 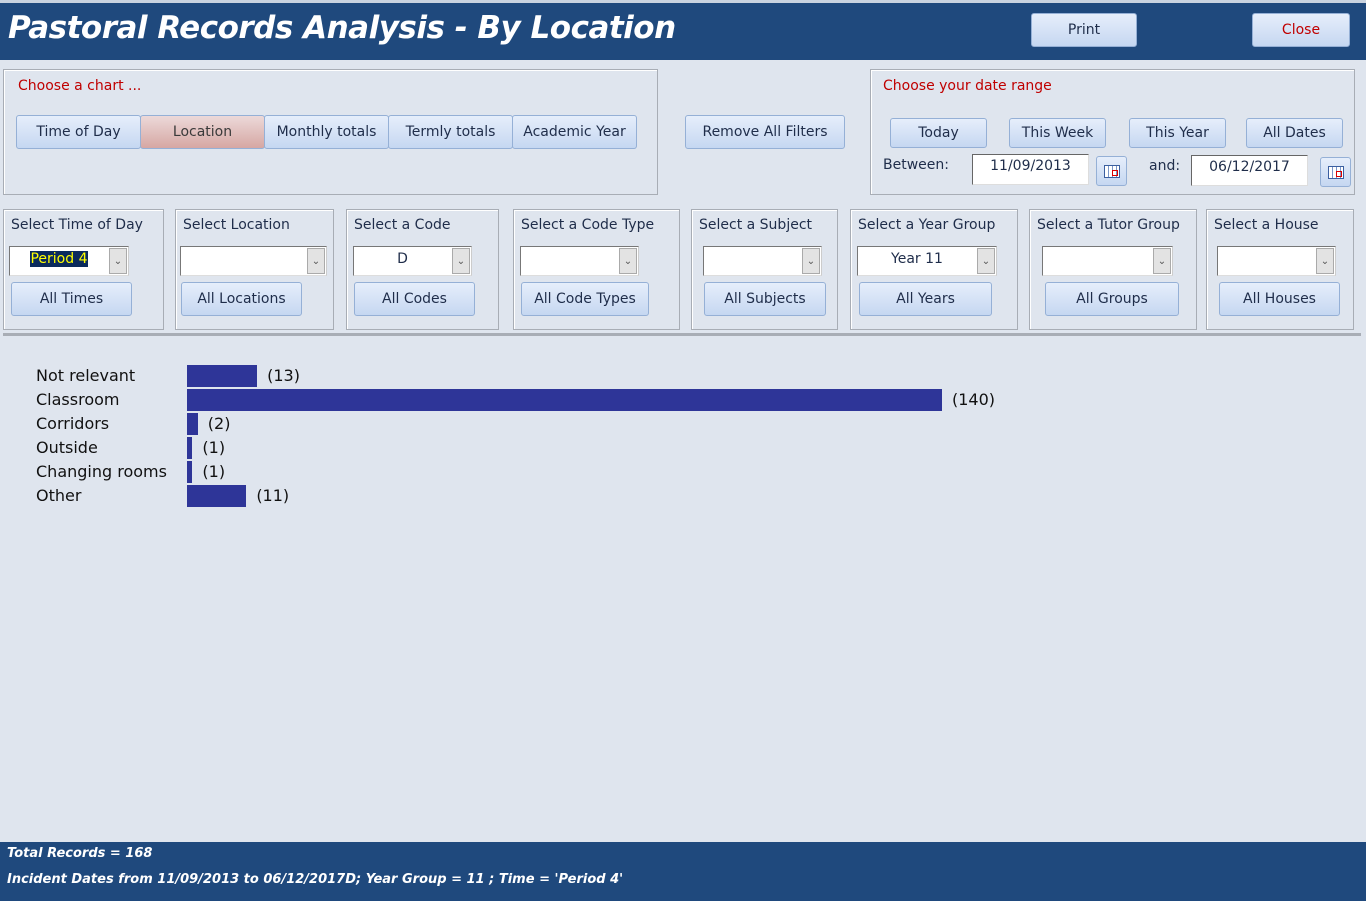 I want to click on filter-label-tutor-group: Select a Tutor Group, so click(x=1108, y=225).